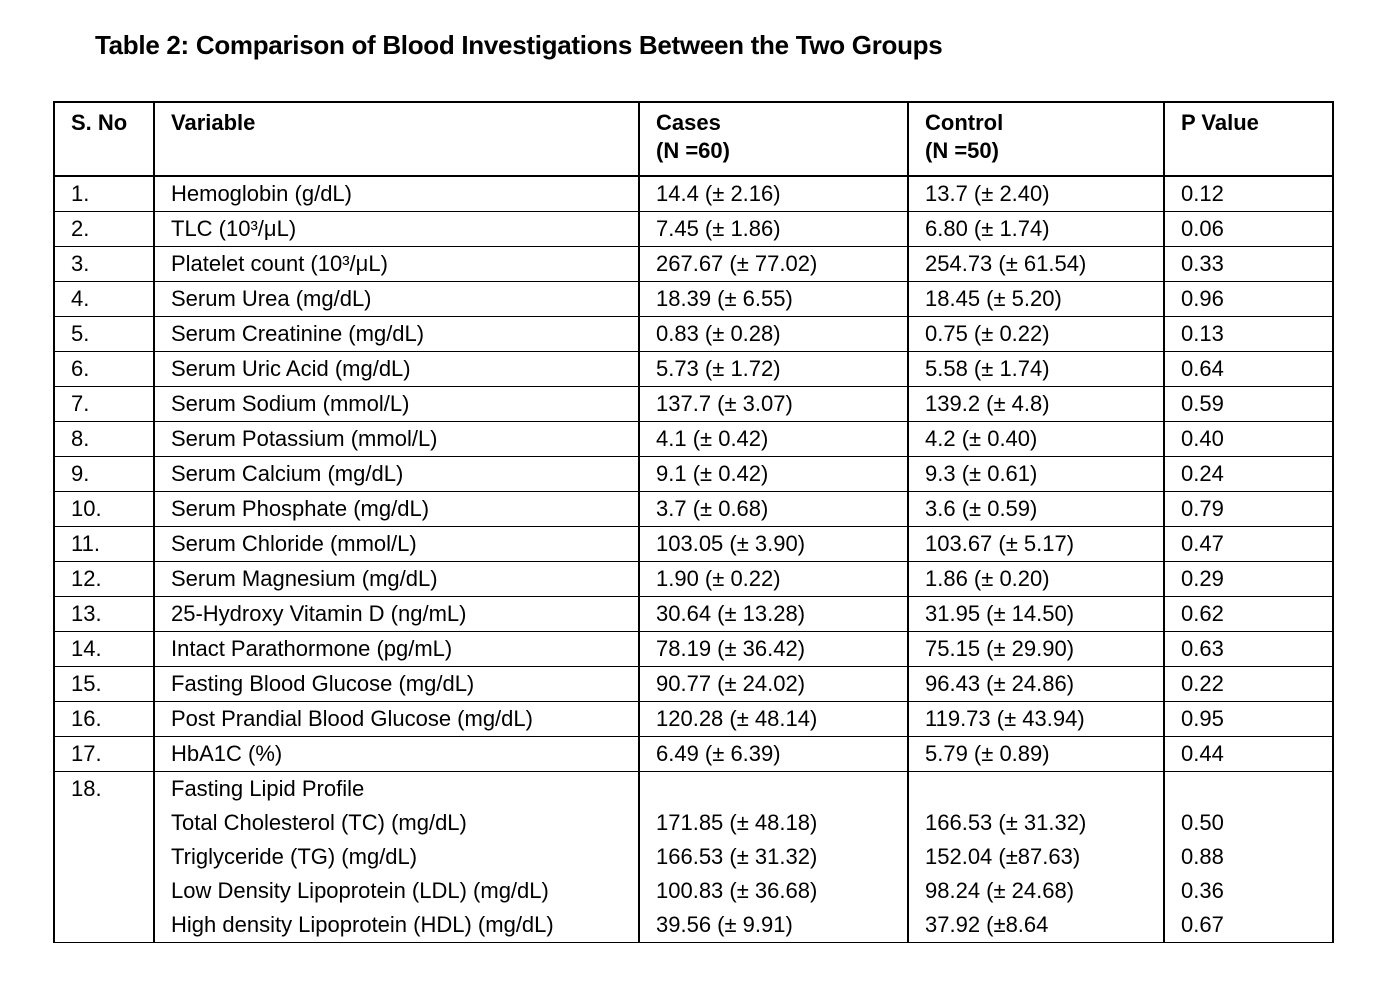 This screenshot has height=1000, width=1386. What do you see at coordinates (1036, 229) in the screenshot?
I see `table-cell: 6.80 (± 1.74)` at bounding box center [1036, 229].